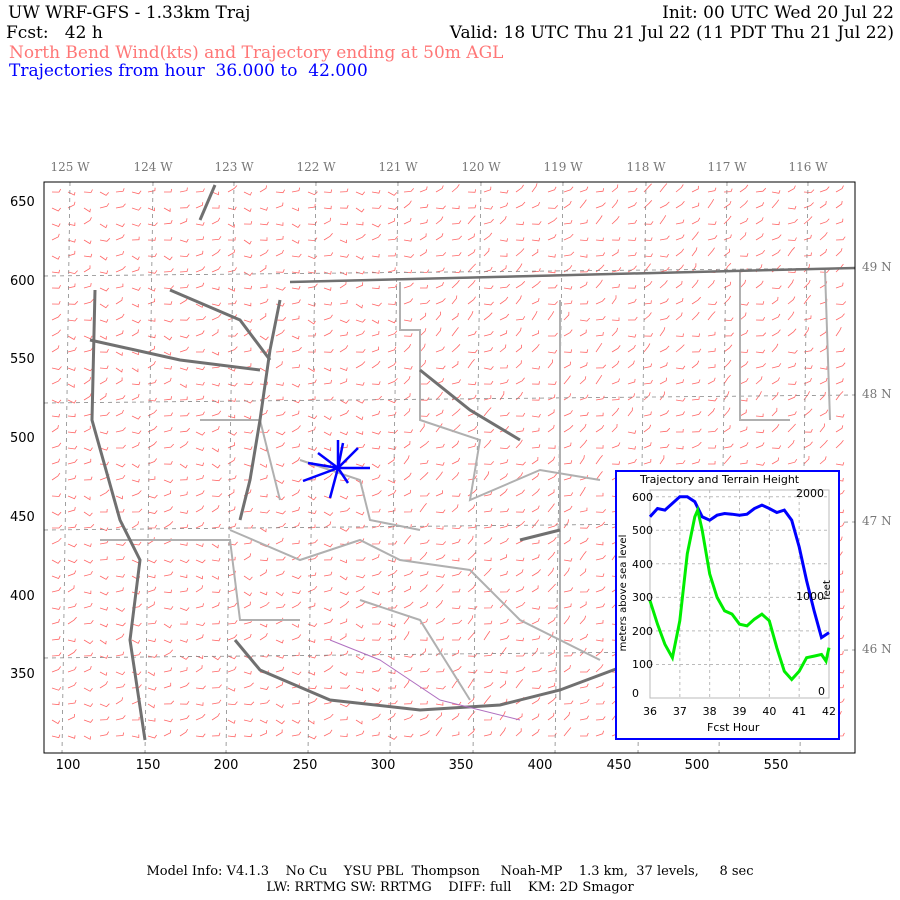 The image size is (900, 900). I want to click on inset-y-tick: 300, so click(642, 598).